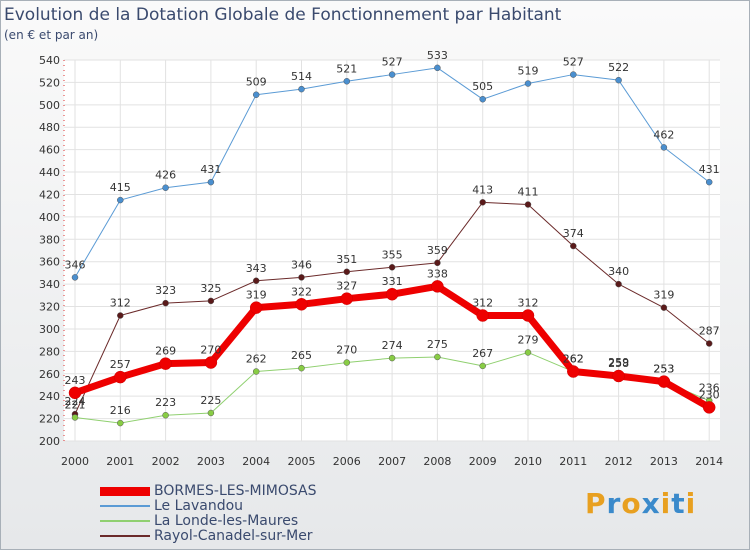  What do you see at coordinates (596, 503) in the screenshot?
I see `logo-letter: P` at bounding box center [596, 503].